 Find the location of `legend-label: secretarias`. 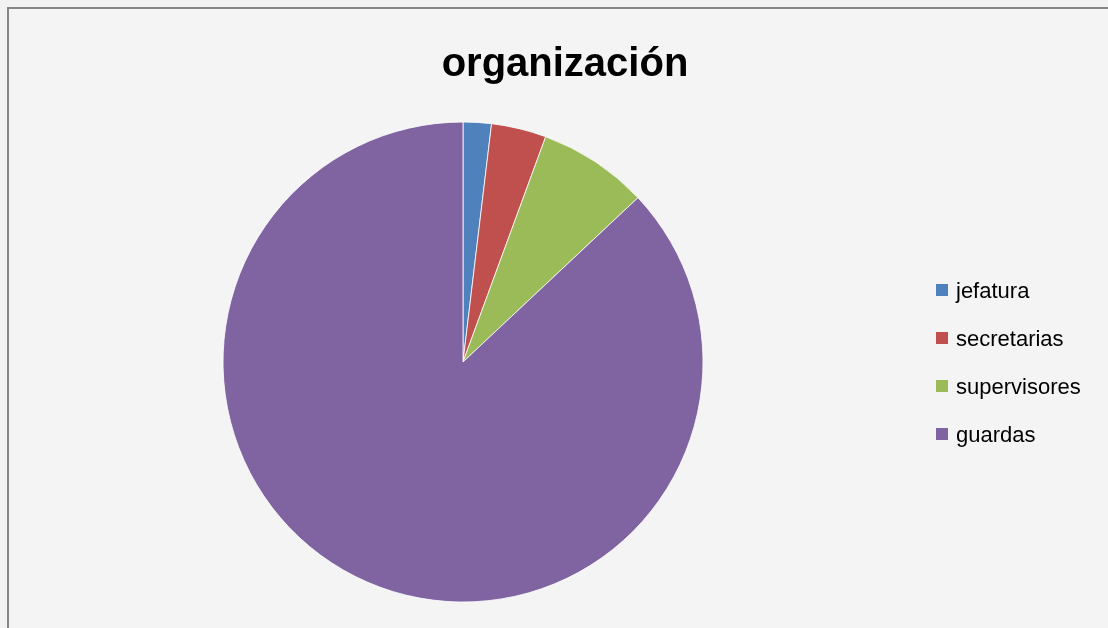

legend-label: secretarias is located at coordinates (1010, 338).